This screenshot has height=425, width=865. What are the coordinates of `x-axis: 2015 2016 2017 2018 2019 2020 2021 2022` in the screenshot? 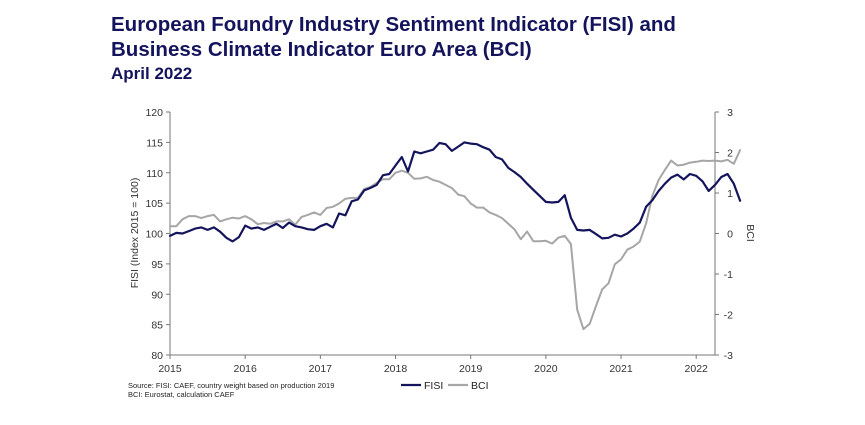 It's located at (436, 364).